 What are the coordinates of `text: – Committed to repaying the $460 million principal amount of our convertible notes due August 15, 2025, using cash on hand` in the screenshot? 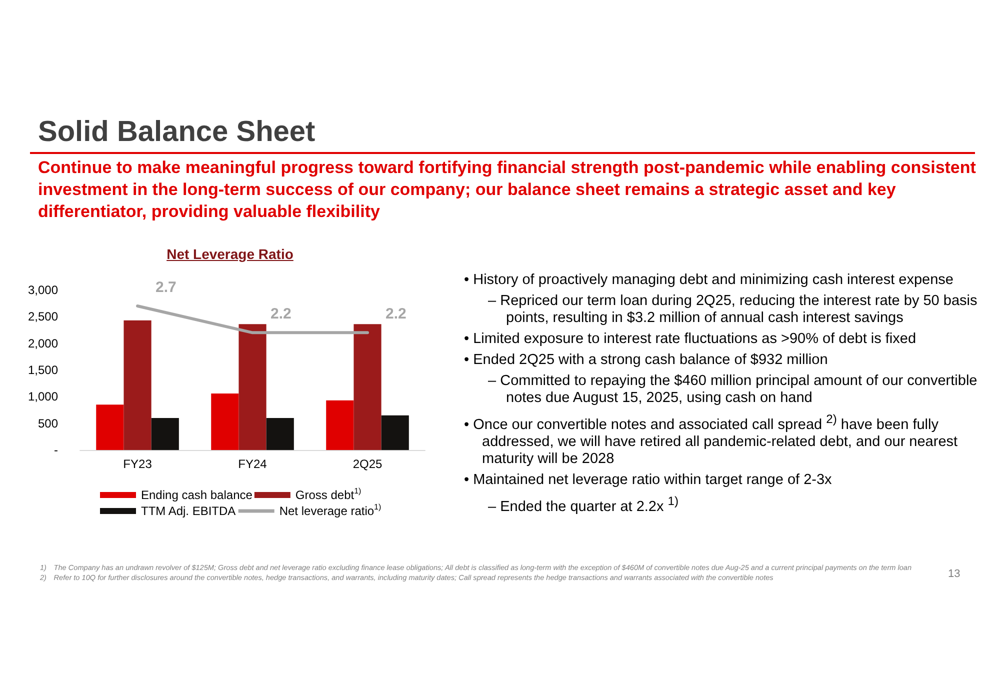 It's located at (733, 389).